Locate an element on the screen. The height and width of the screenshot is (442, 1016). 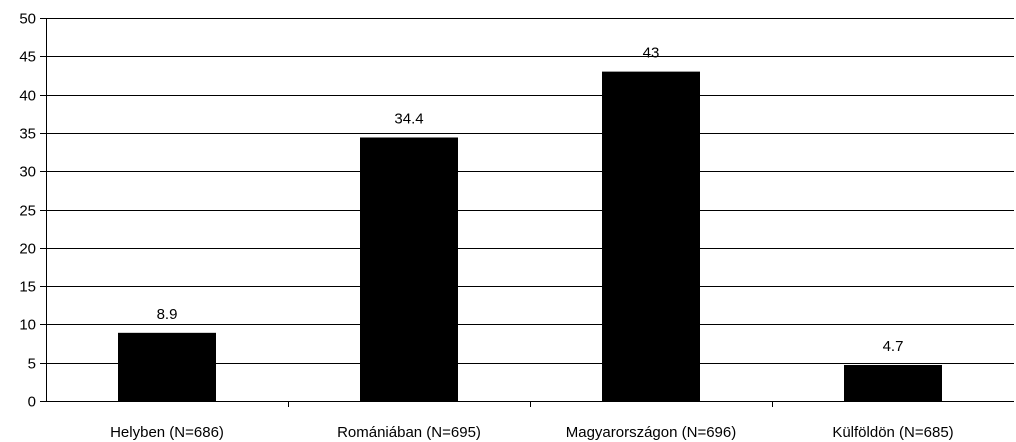
y-tick-label: 0 is located at coordinates (32, 402).